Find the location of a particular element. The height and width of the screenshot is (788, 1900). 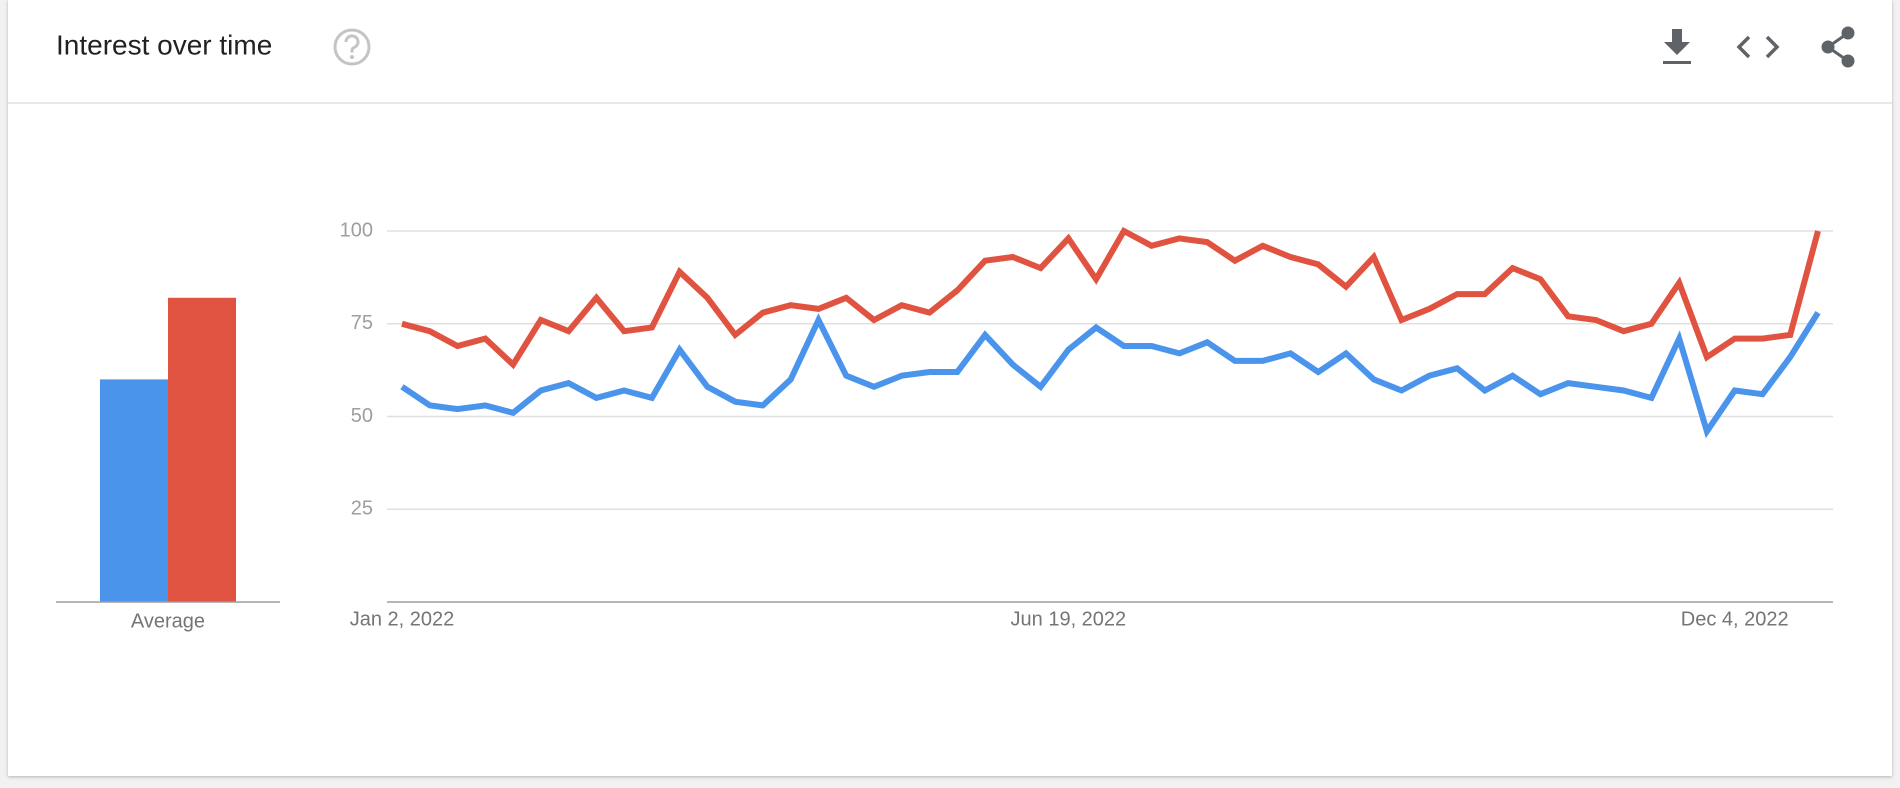

help-icon is located at coordinates (352, 47).